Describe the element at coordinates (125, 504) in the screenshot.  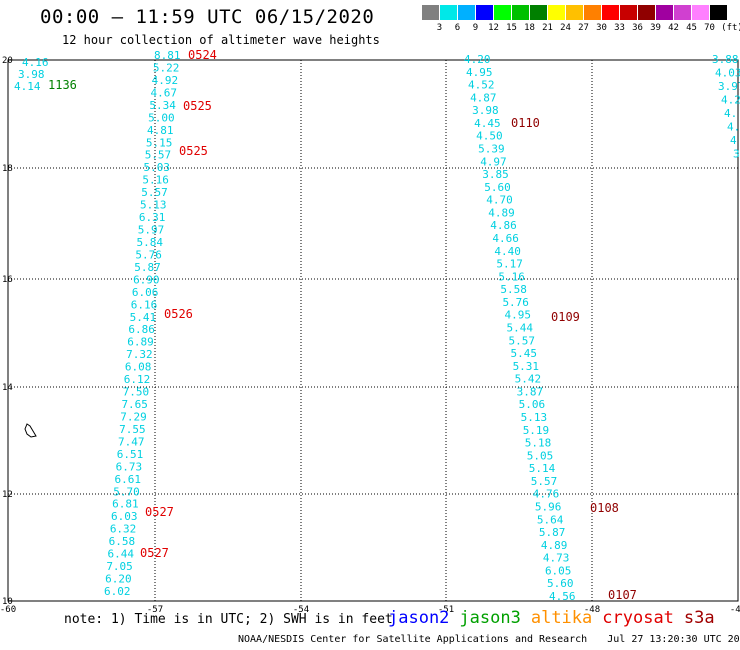
I see `wave-height-value: 6.81` at that location.